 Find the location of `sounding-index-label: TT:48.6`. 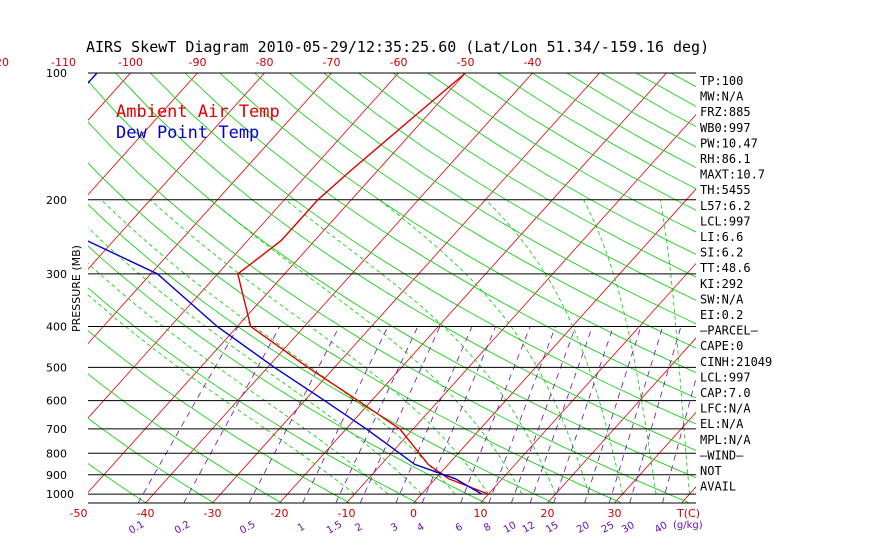

sounding-index-label: TT:48.6 is located at coordinates (725, 268).